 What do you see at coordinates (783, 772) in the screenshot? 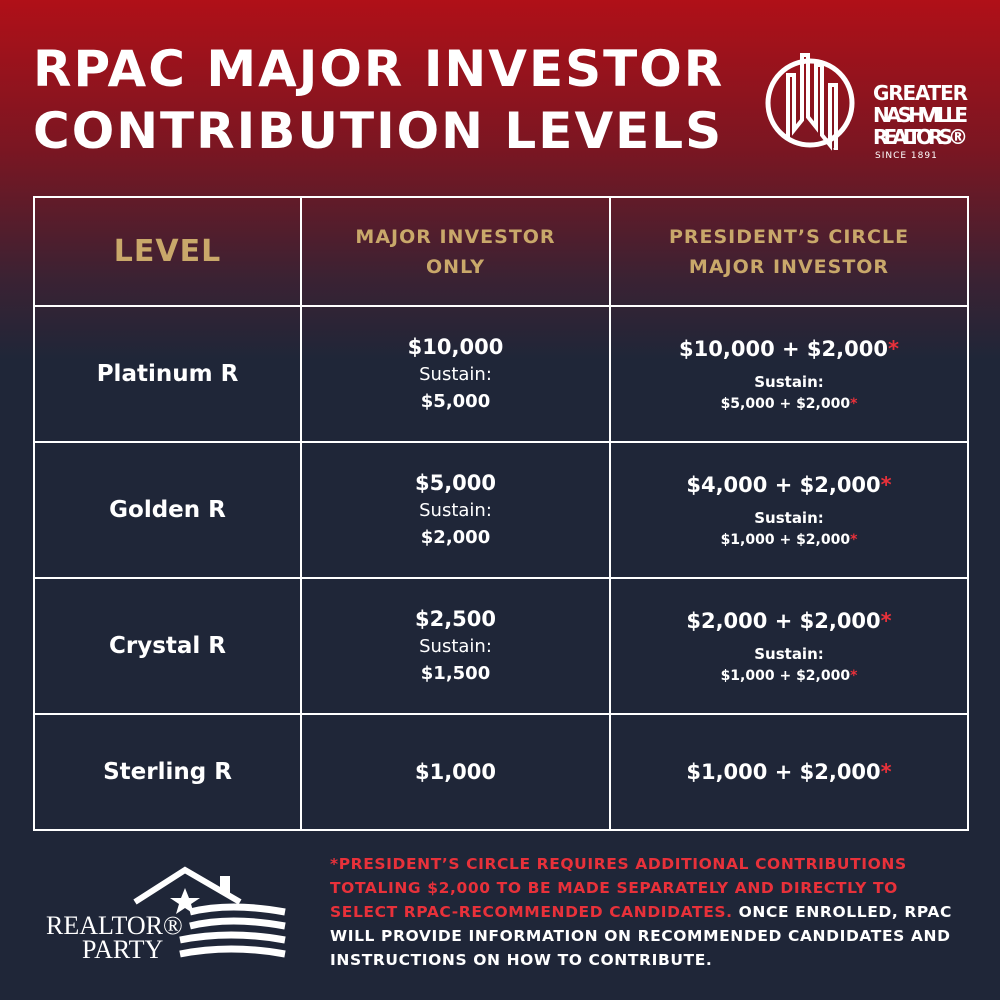
I see `amount-text: $1,000 + $2,000` at bounding box center [783, 772].